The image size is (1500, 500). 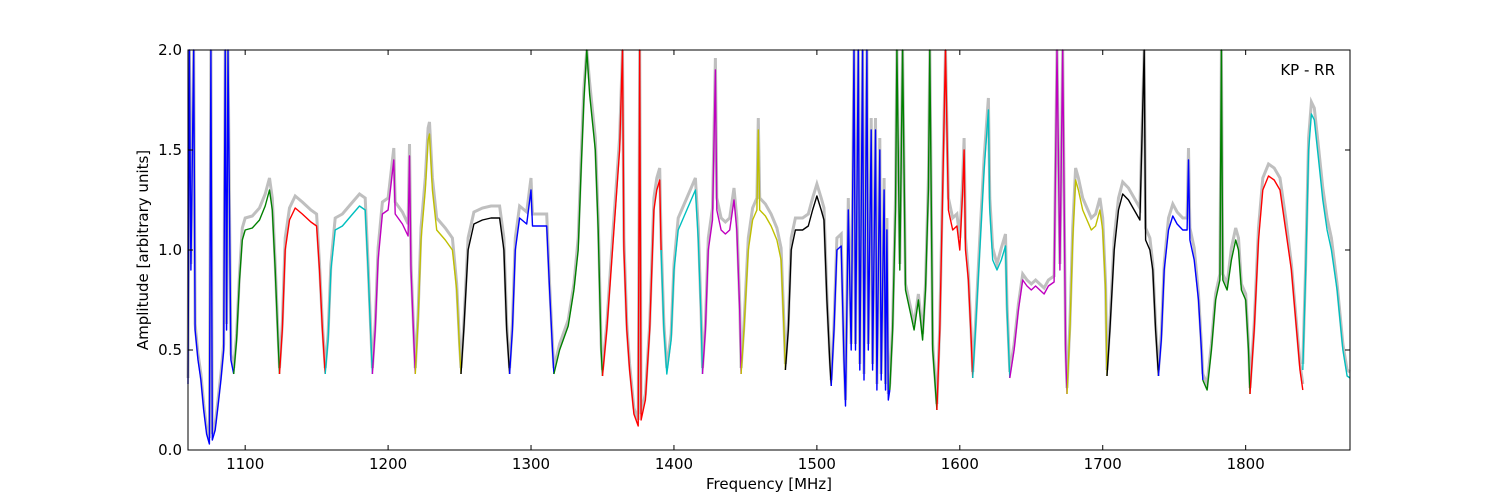 What do you see at coordinates (170, 50) in the screenshot?
I see `y-tick-label-4: 2.0` at bounding box center [170, 50].